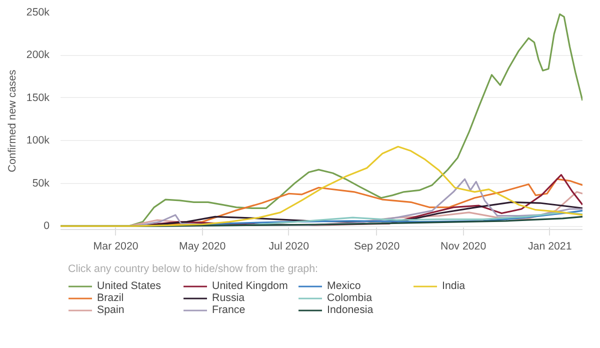  What do you see at coordinates (250, 286) in the screenshot?
I see `legend-label: United Kingdom` at bounding box center [250, 286].